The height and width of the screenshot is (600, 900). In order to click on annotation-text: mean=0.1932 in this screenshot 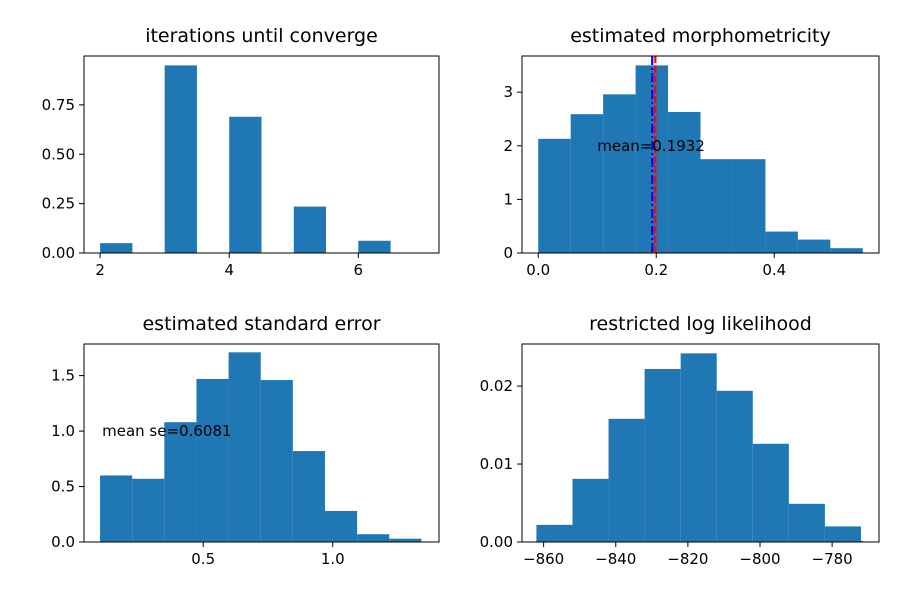, I will do `click(651, 146)`.